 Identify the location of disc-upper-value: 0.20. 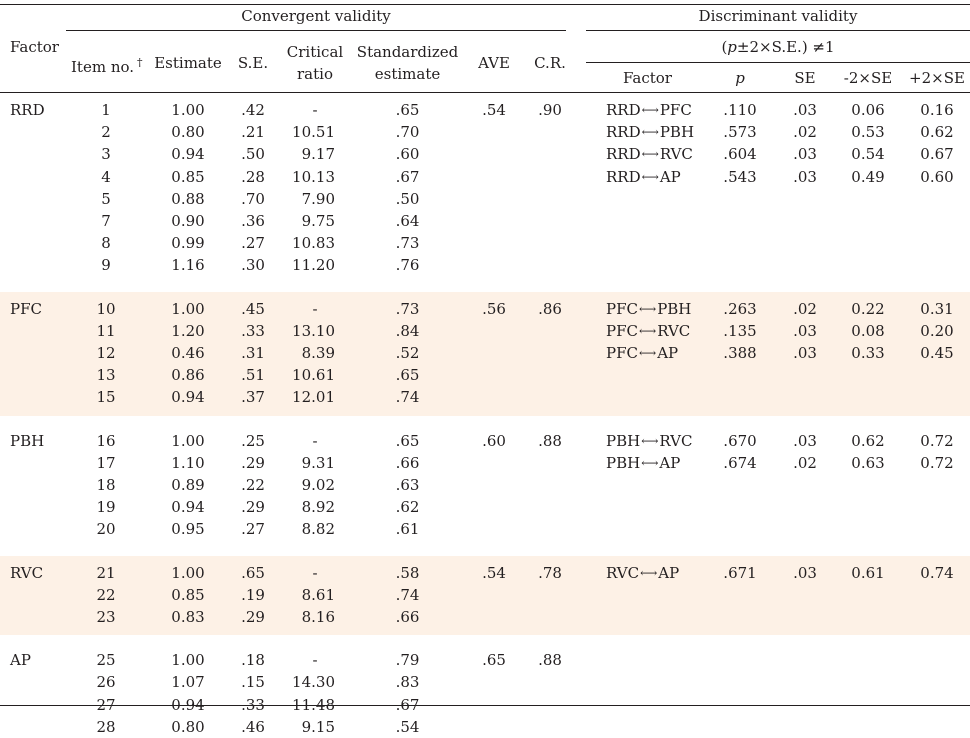
(937, 330).